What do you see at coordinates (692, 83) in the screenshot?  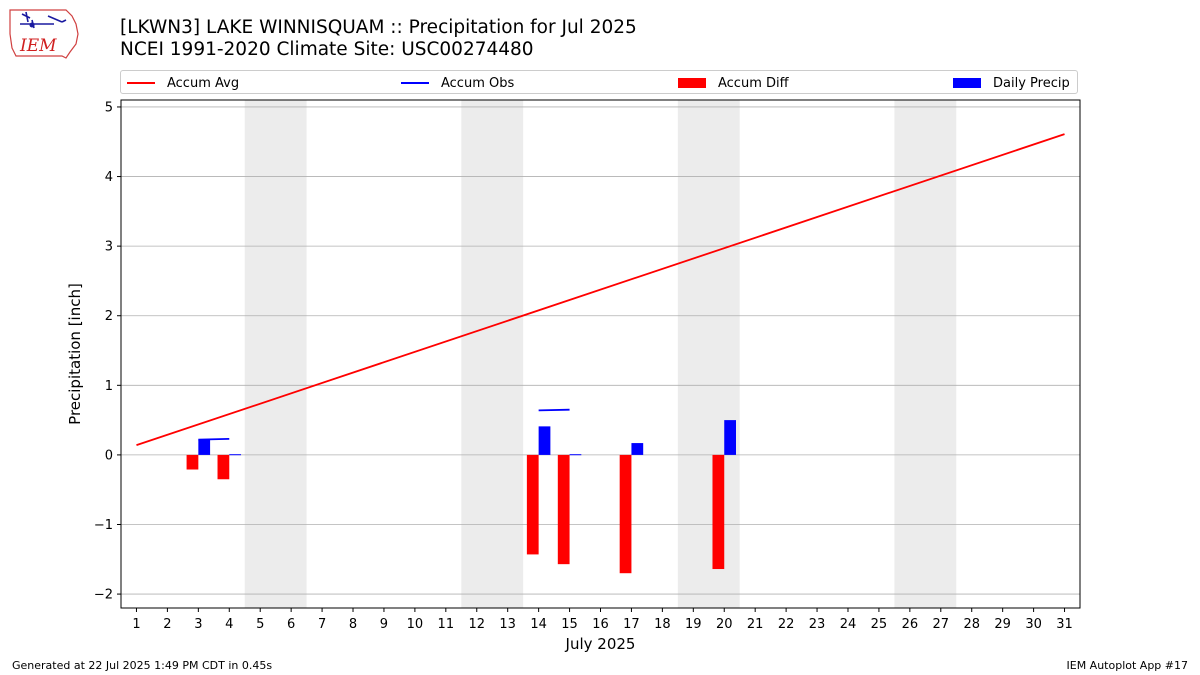 I see `legend-swatch-accum-diff` at bounding box center [692, 83].